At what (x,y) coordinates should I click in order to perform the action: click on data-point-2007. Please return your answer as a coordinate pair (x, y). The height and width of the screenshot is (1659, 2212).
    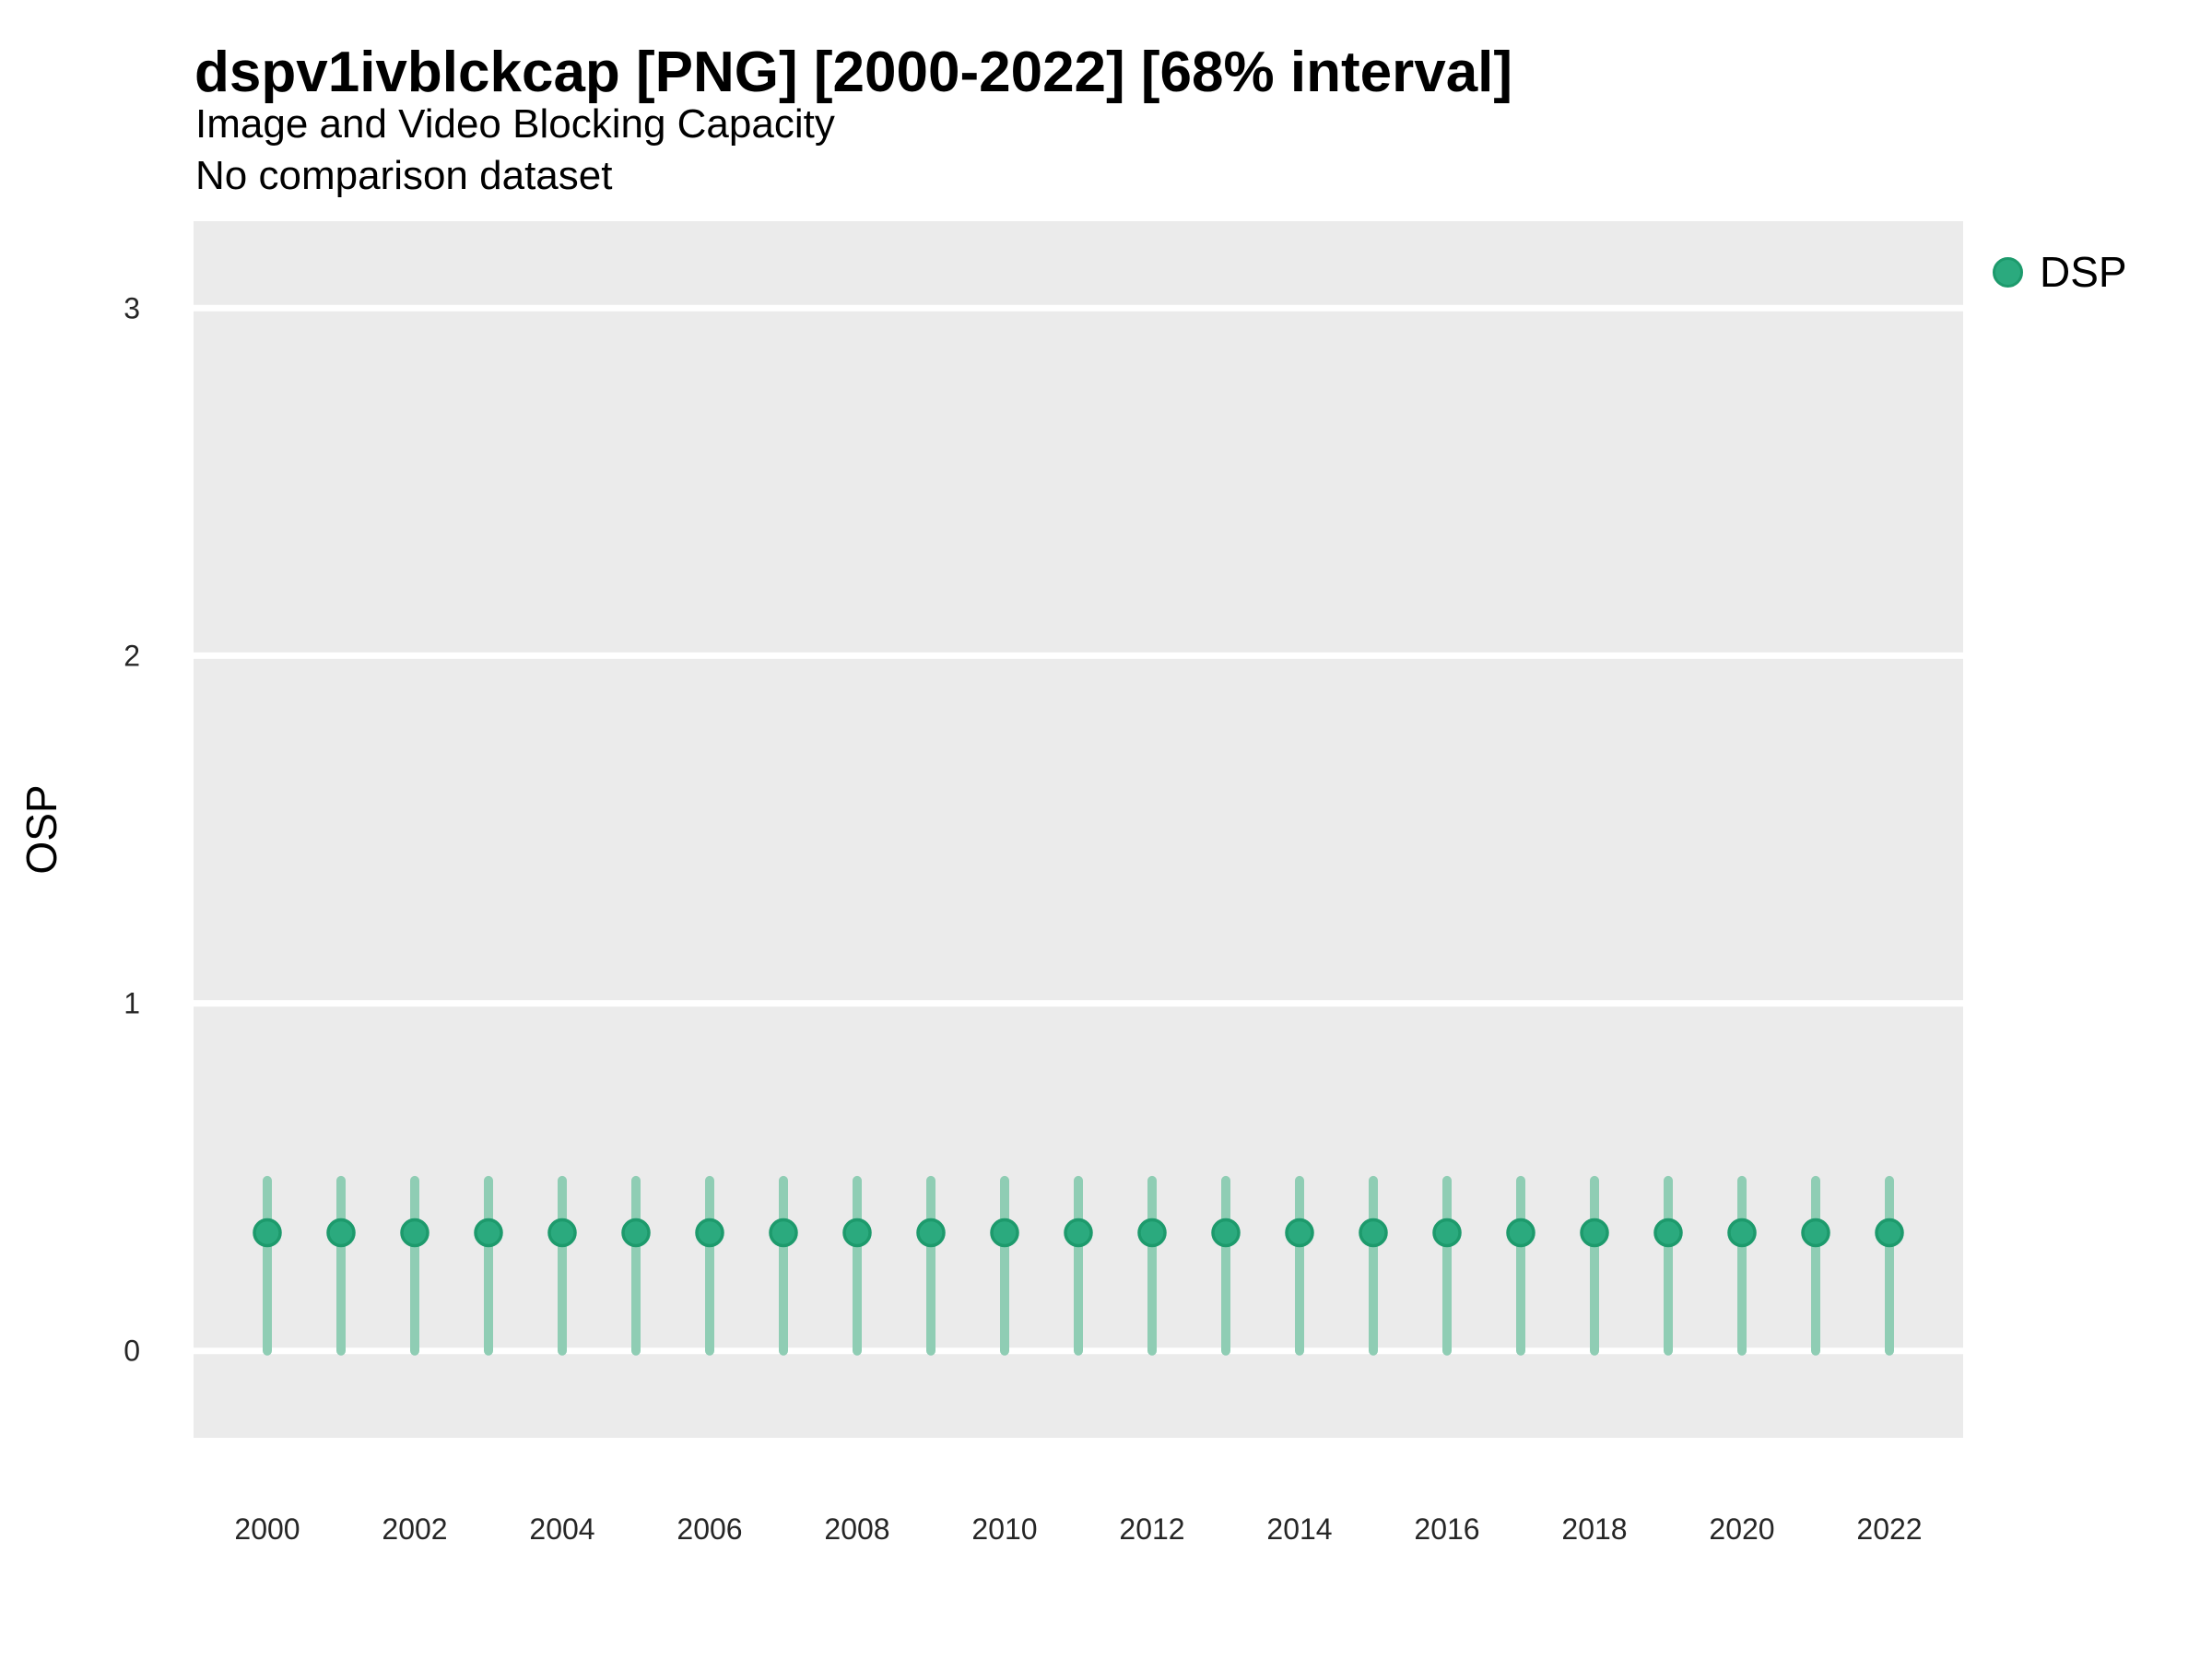
    Looking at the image, I should click on (783, 1233).